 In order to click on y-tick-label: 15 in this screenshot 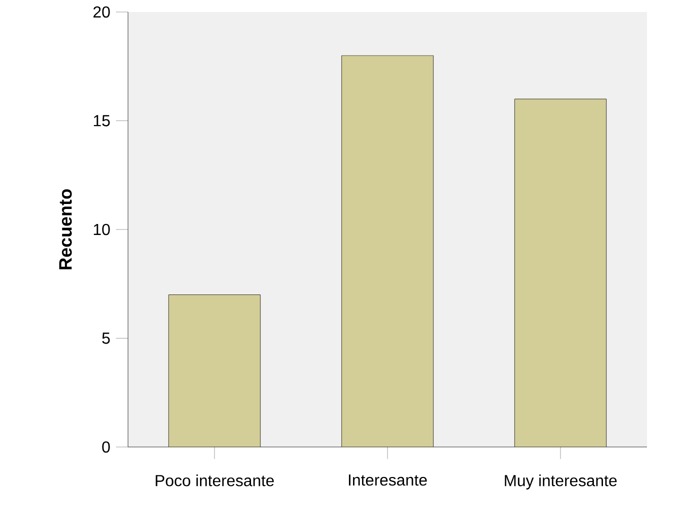, I will do `click(102, 120)`.